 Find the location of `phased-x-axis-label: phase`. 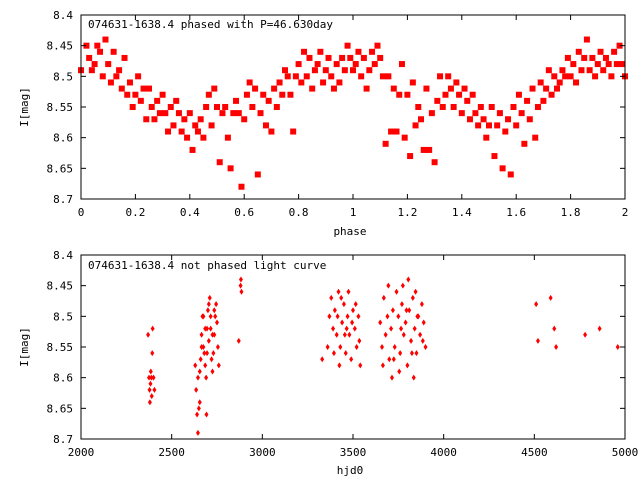

phased-x-axis-label: phase is located at coordinates (349, 231).